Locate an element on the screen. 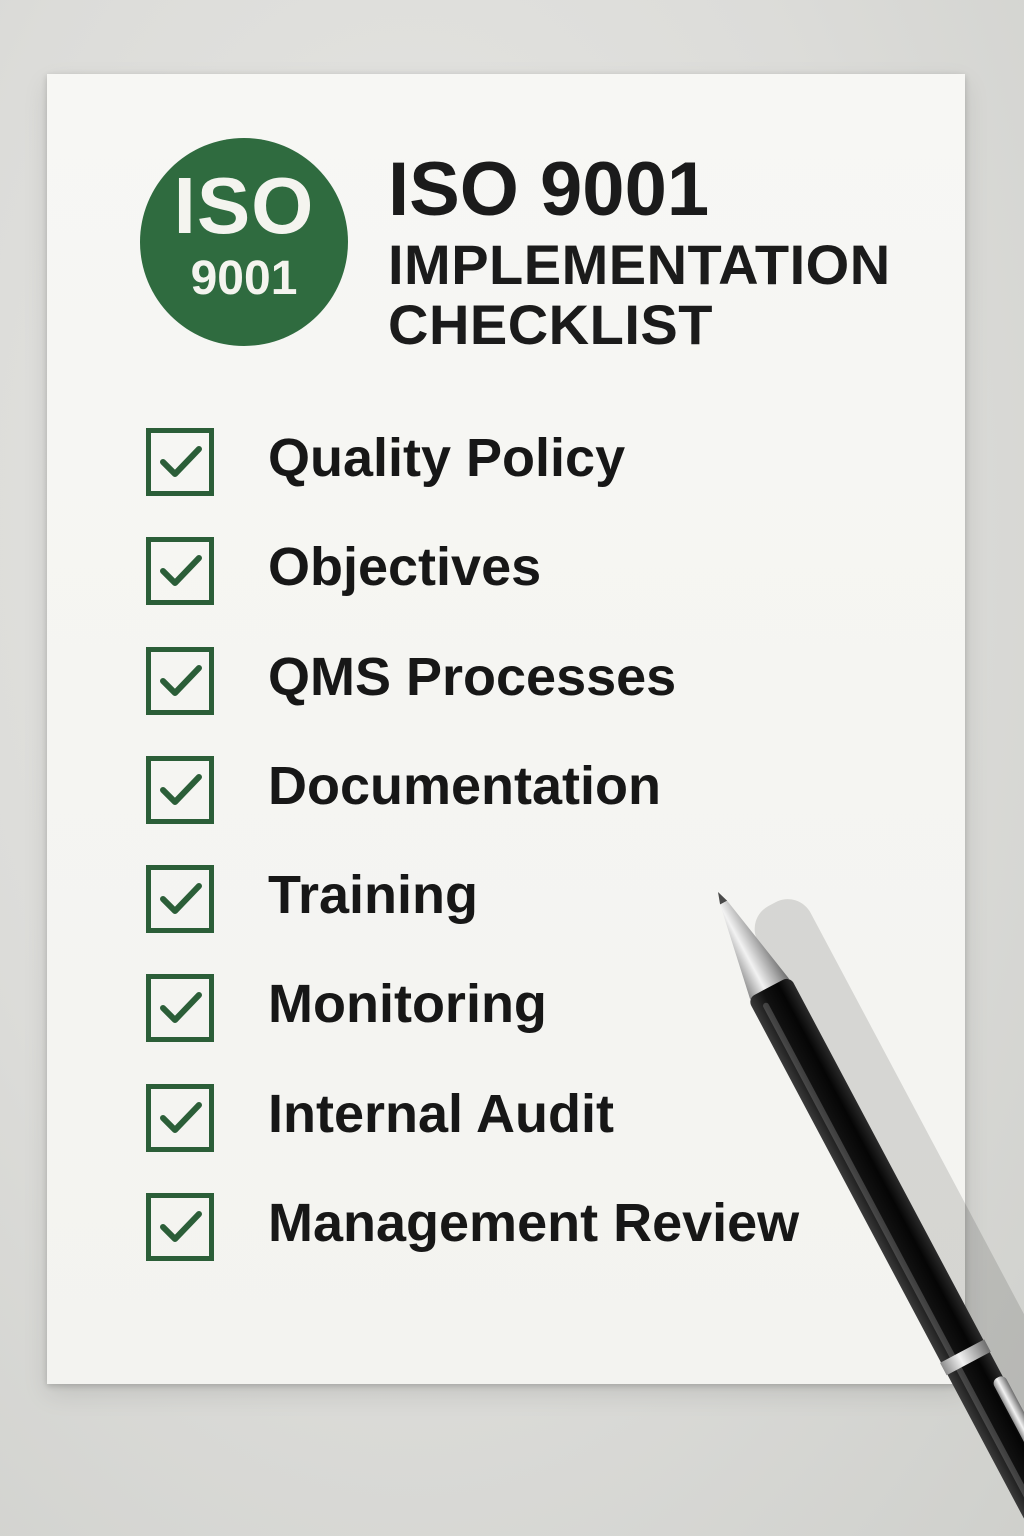  checklist-item: Monitoring is located at coordinates (506, 1010).